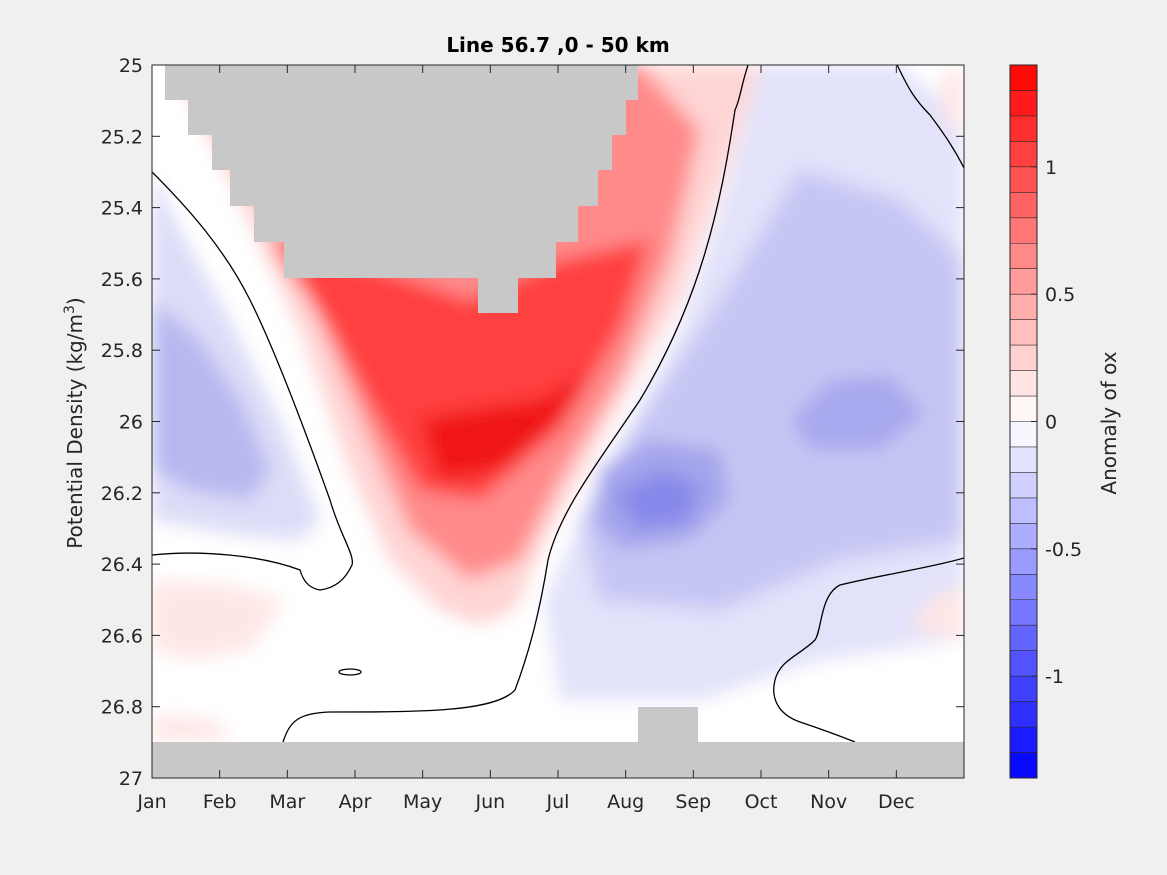 This screenshot has height=875, width=1167. Describe the element at coordinates (122, 137) in the screenshot. I see `y-tick-label: 25.2` at that location.